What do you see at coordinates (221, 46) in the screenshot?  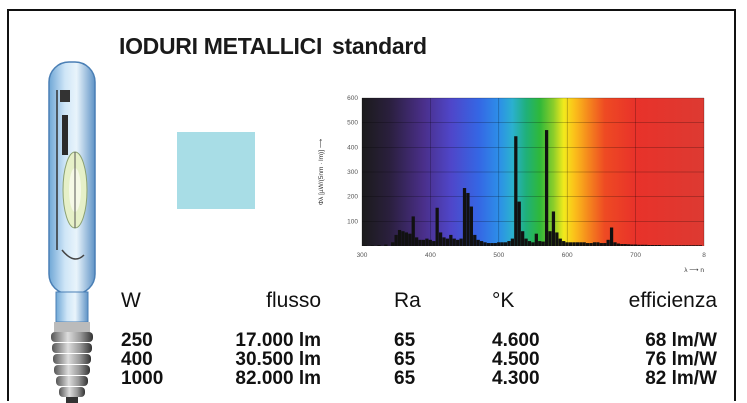 I see `title-main: IODURI METALLICI` at bounding box center [221, 46].